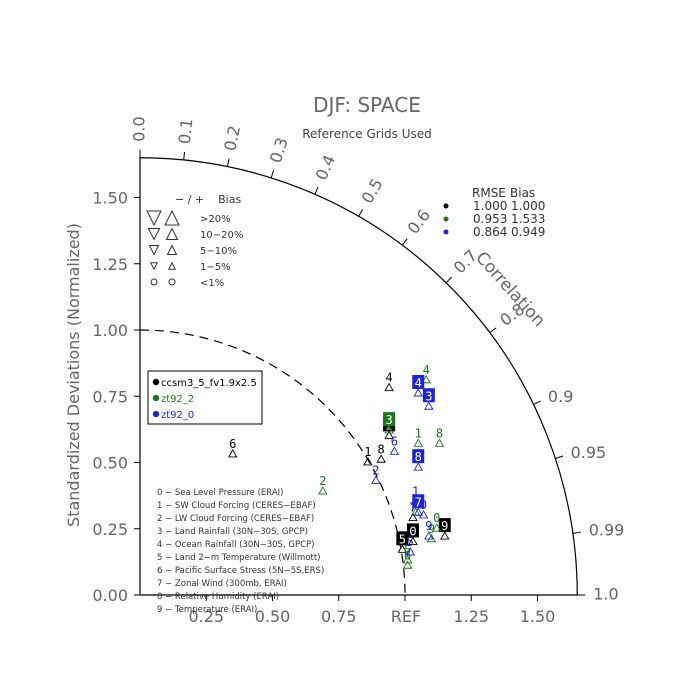 This screenshot has height=700, width=700. I want to click on bias-value: 1.000, so click(528, 206).